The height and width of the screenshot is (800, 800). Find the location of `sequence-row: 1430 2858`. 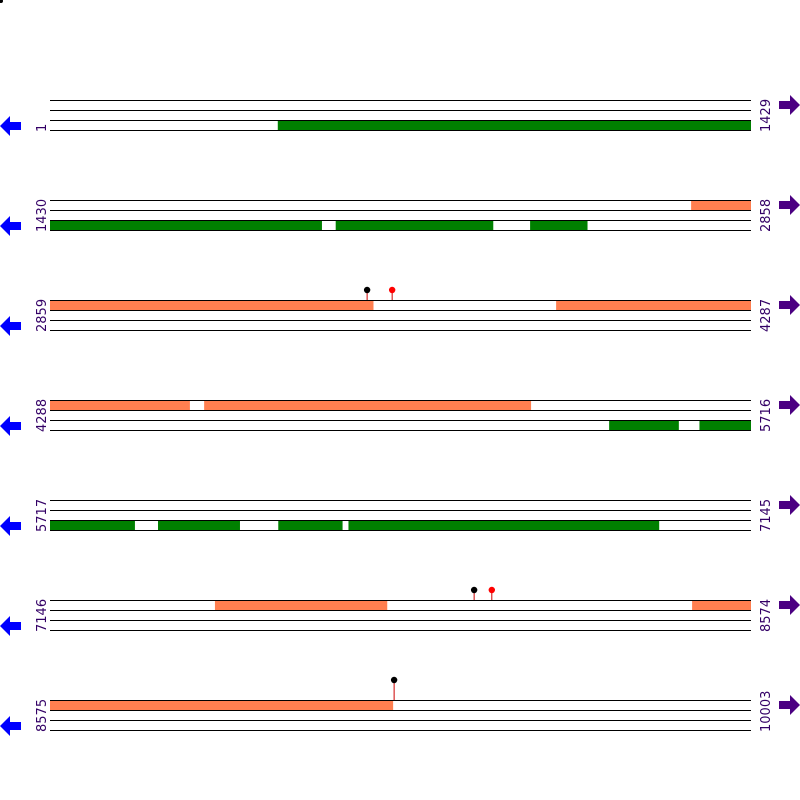

sequence-row: 1430 2858 is located at coordinates (400, 215).